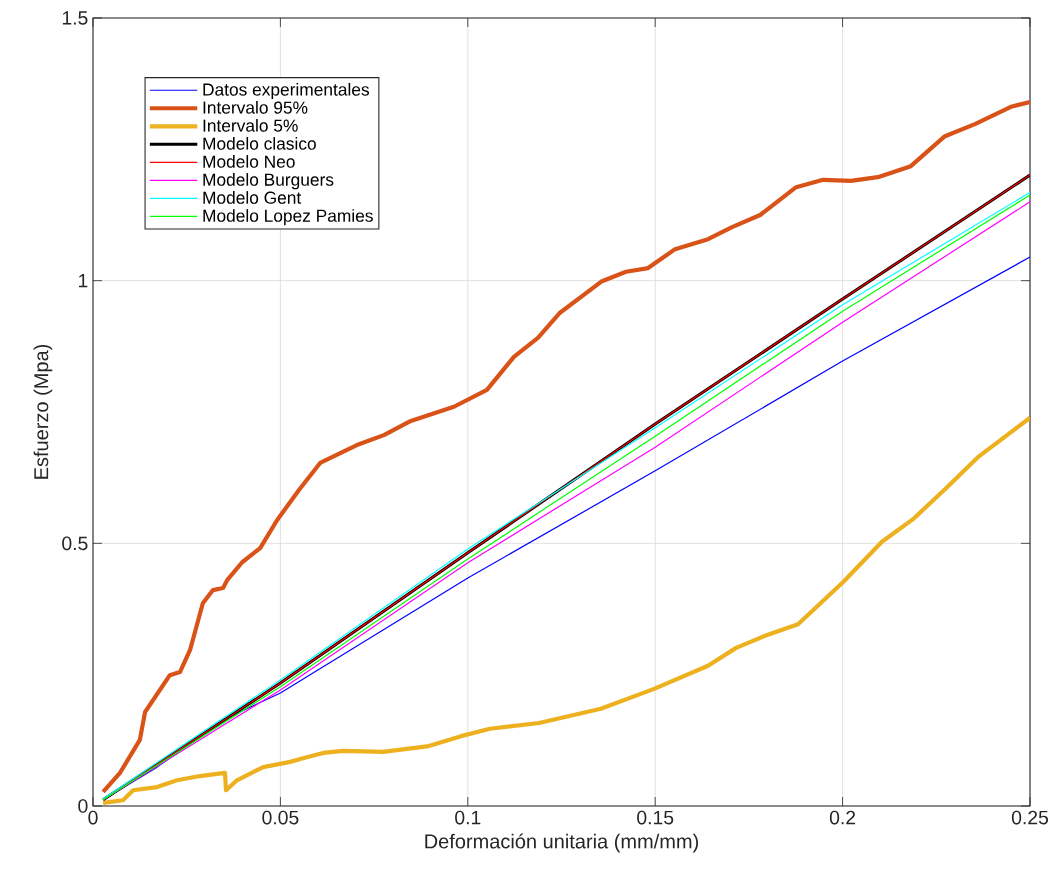 The height and width of the screenshot is (886, 1063). What do you see at coordinates (280, 817) in the screenshot?
I see `x-tick-label: 0.05` at bounding box center [280, 817].